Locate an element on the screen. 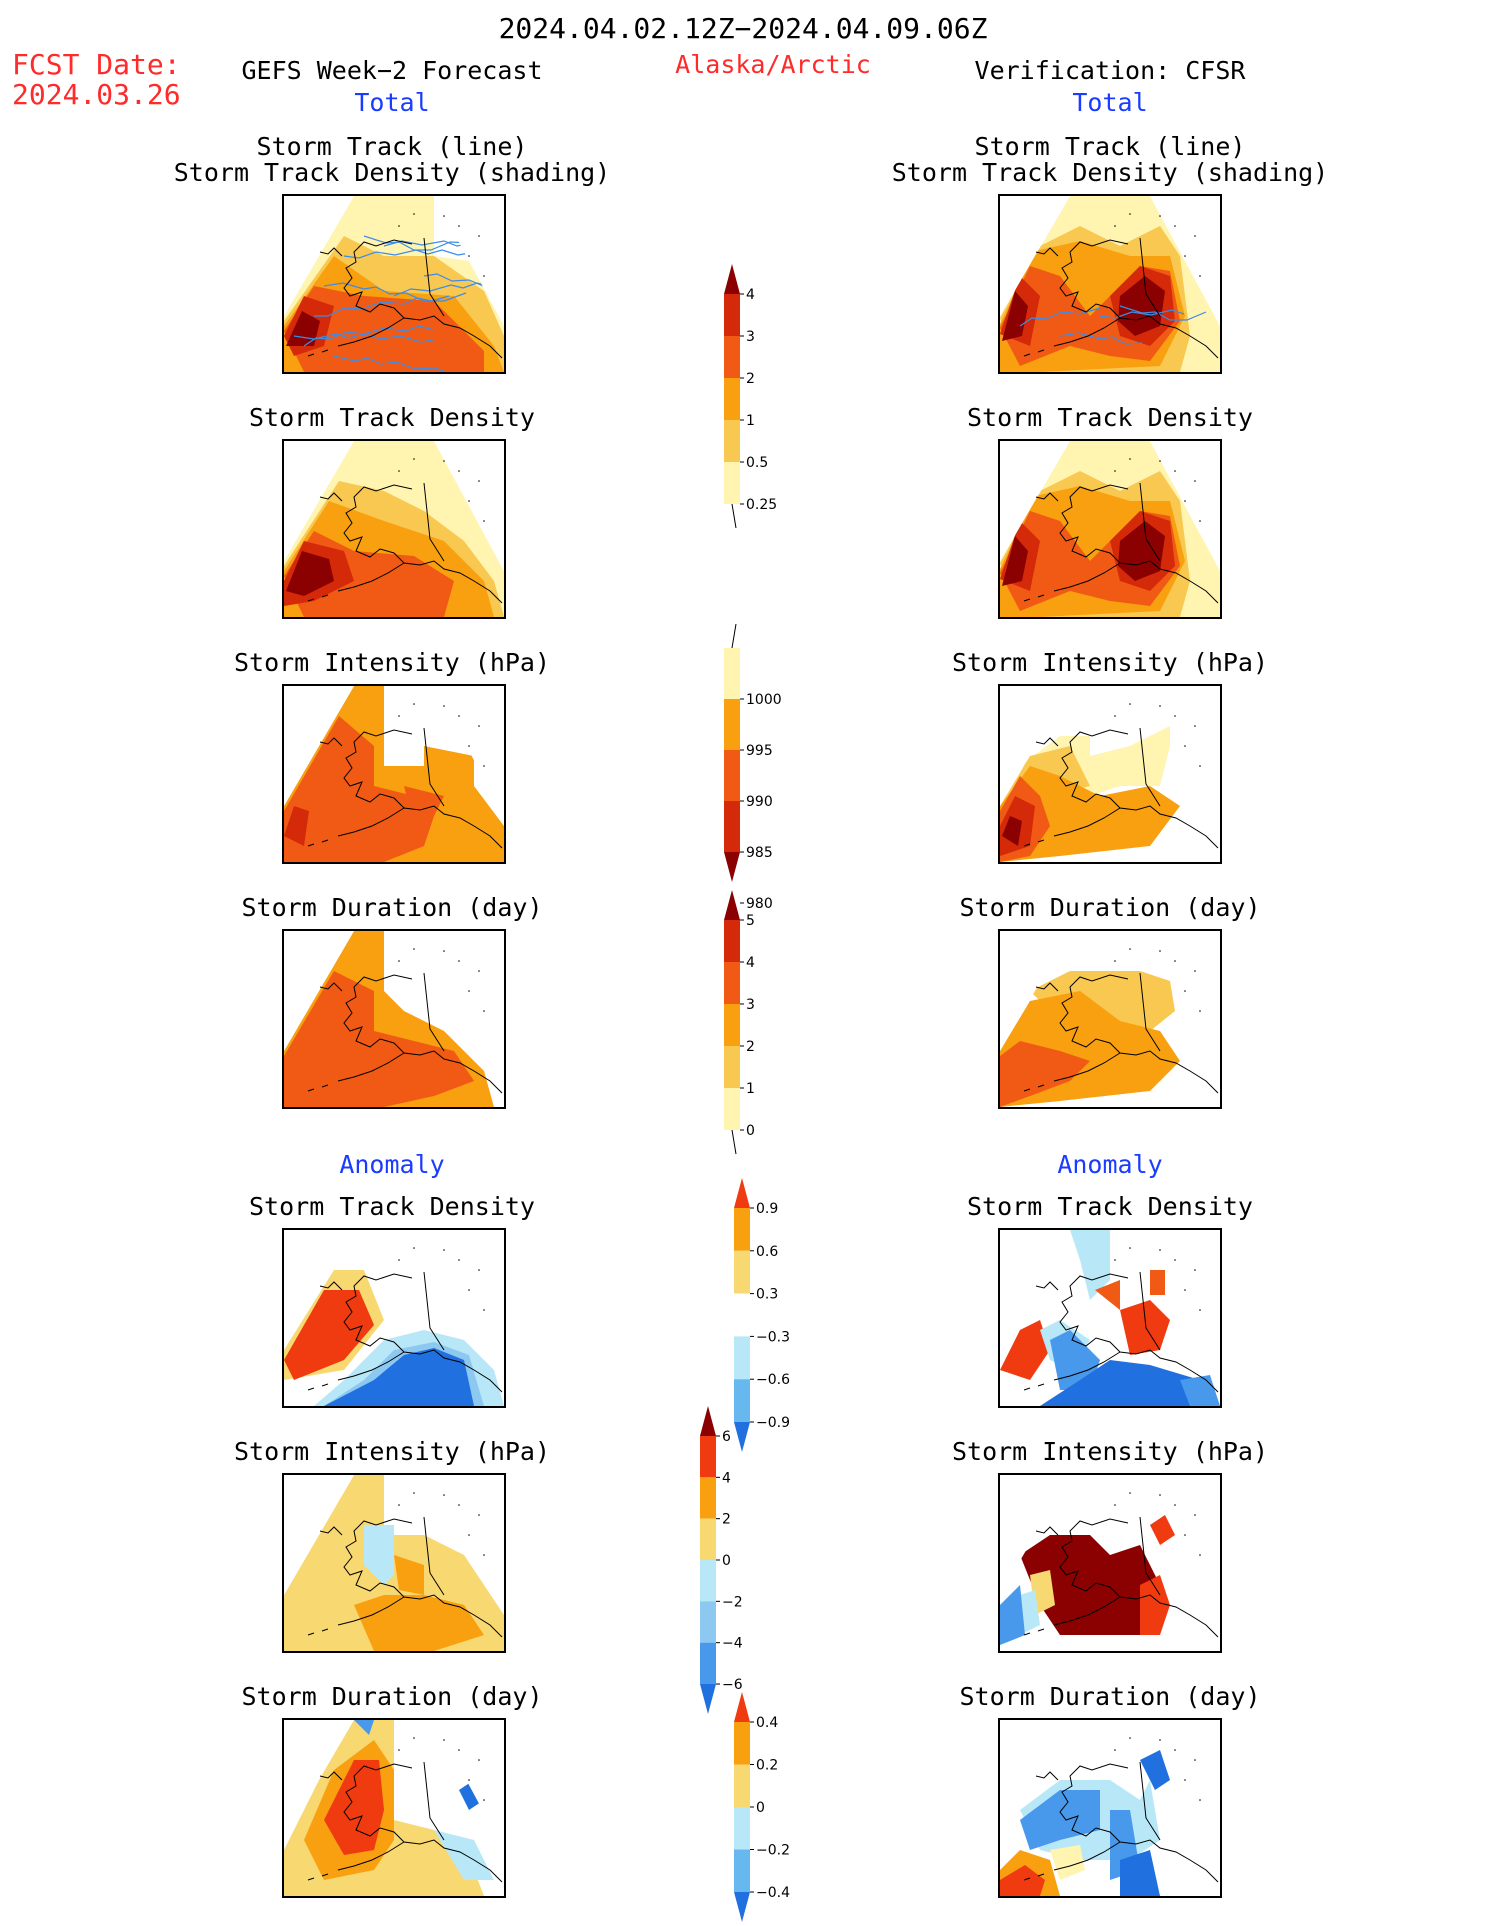 Image resolution: width=1487 pixels, height=1926 pixels. map-gefs-anom-duration is located at coordinates (394, 1808).